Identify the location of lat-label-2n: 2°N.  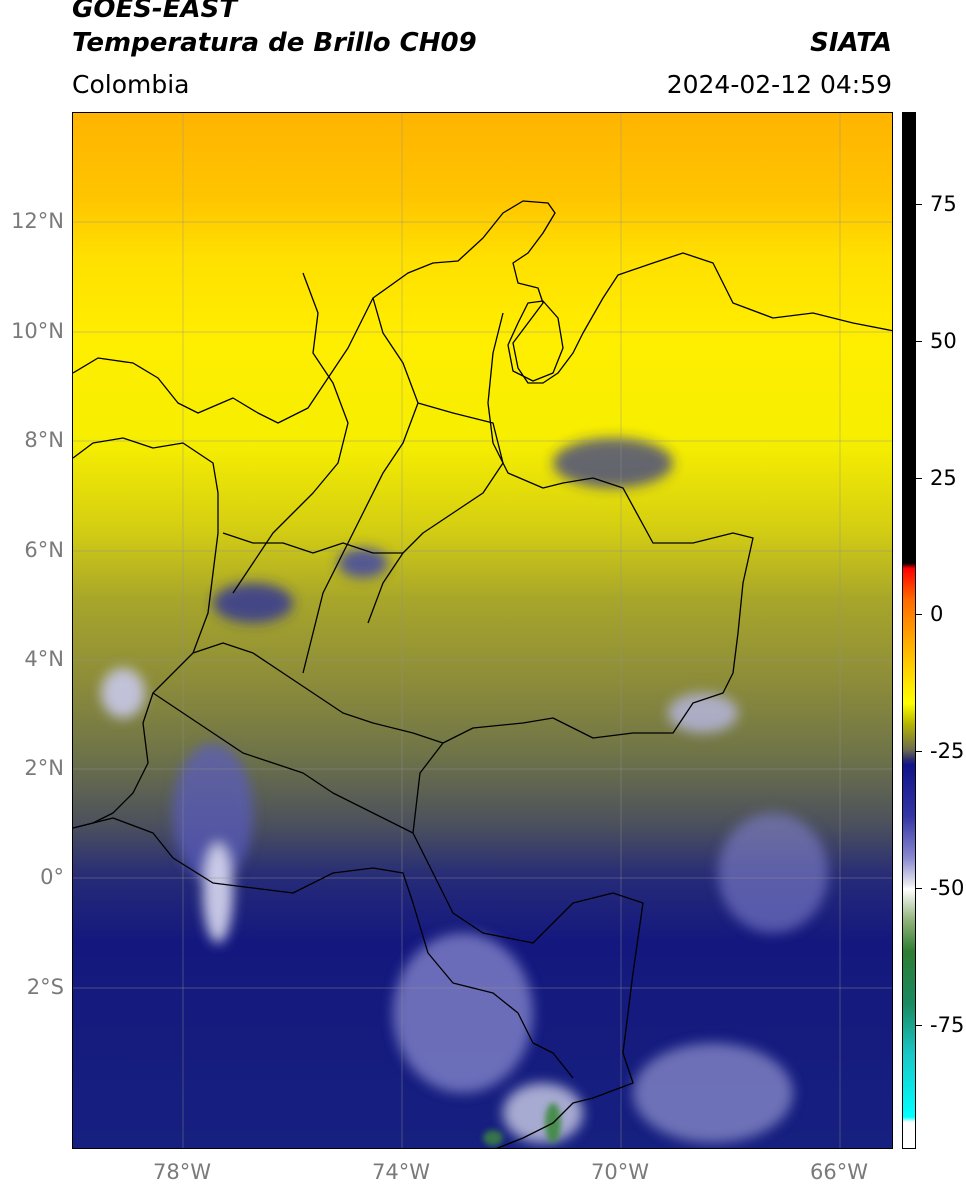
(44, 768).